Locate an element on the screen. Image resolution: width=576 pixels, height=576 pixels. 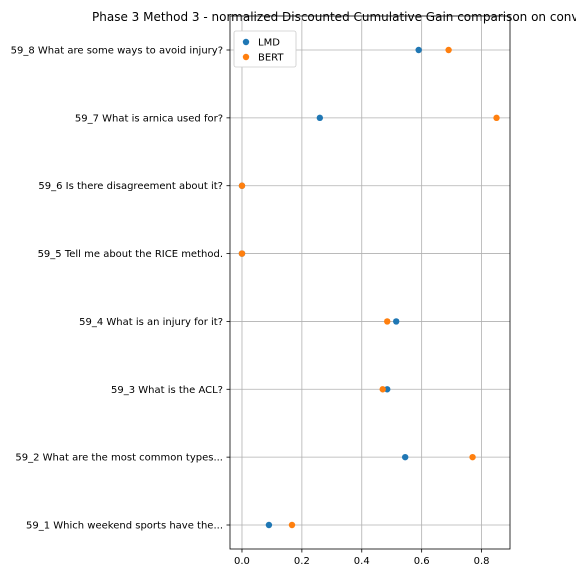
legend-label: LMD is located at coordinates (269, 43).